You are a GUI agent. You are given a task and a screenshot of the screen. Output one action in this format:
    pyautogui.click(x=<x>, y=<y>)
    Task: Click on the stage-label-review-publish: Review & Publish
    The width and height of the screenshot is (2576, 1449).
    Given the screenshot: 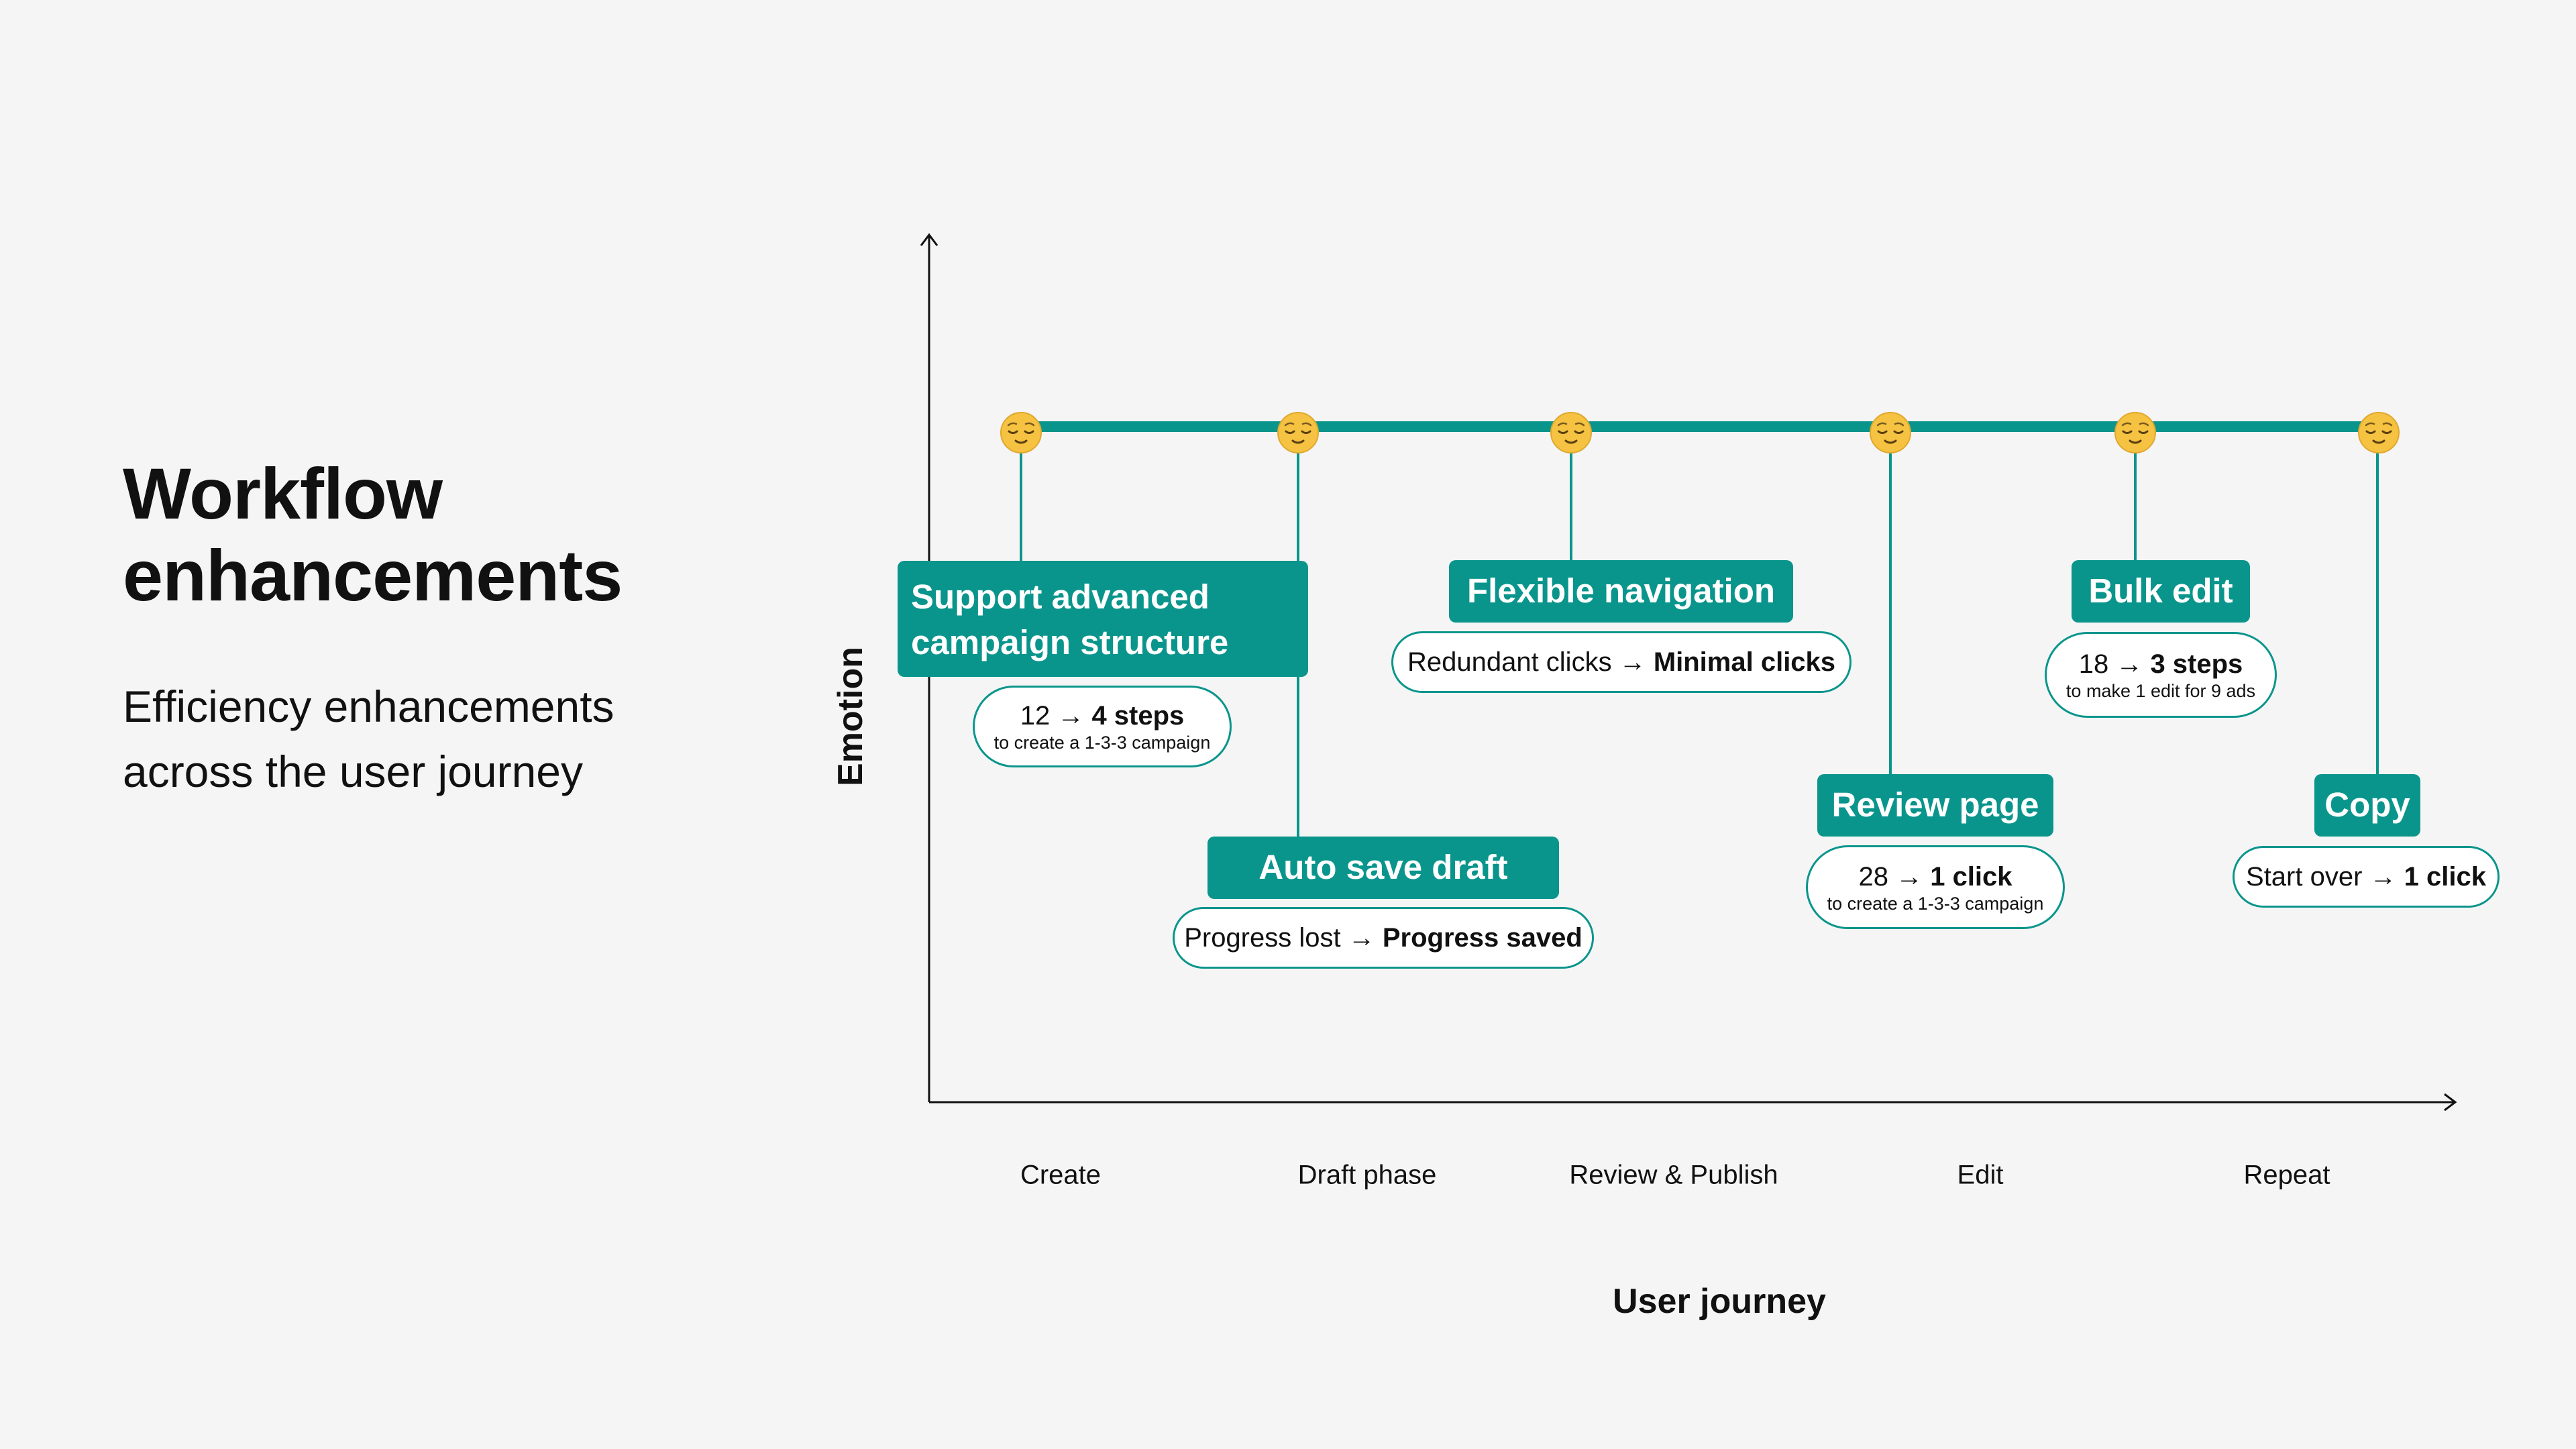 What is the action you would take?
    pyautogui.click(x=1673, y=1175)
    